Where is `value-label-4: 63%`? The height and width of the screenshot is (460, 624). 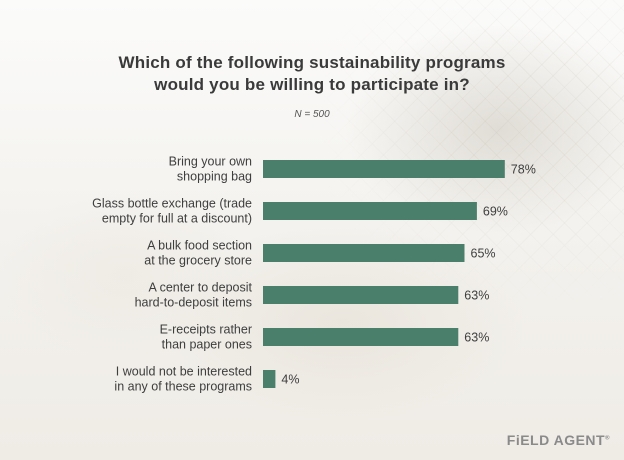
value-label-4: 63% is located at coordinates (476, 338).